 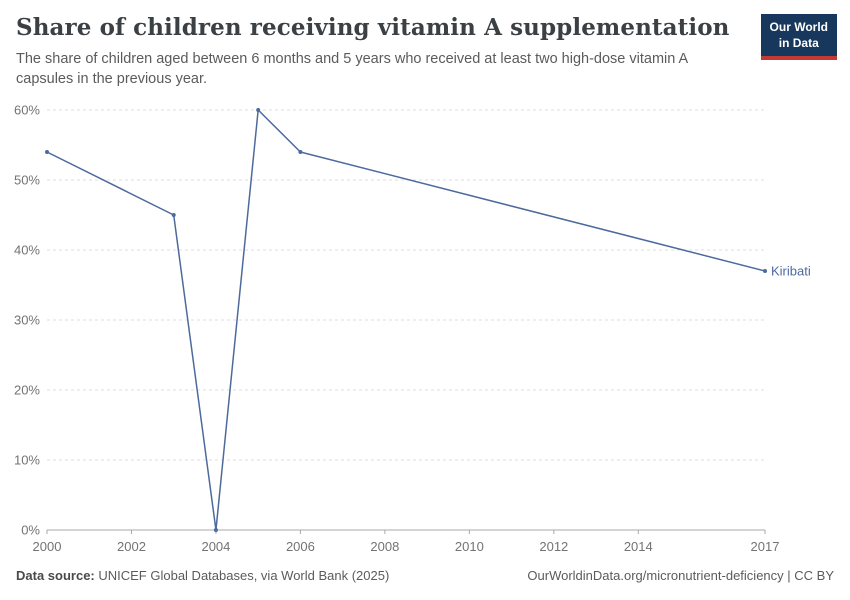 What do you see at coordinates (131, 546) in the screenshot?
I see `x-tick-label: 2002` at bounding box center [131, 546].